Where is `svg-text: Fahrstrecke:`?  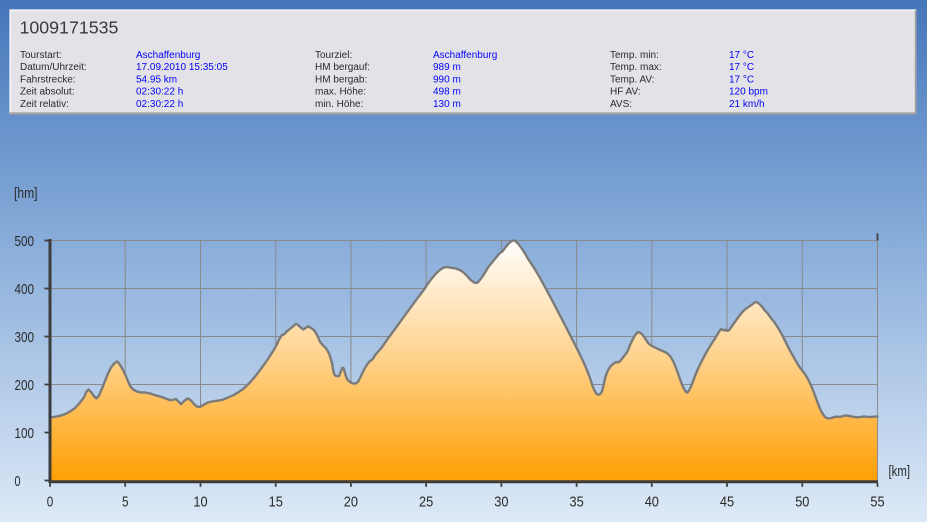 svg-text: Fahrstrecke: is located at coordinates (48, 79).